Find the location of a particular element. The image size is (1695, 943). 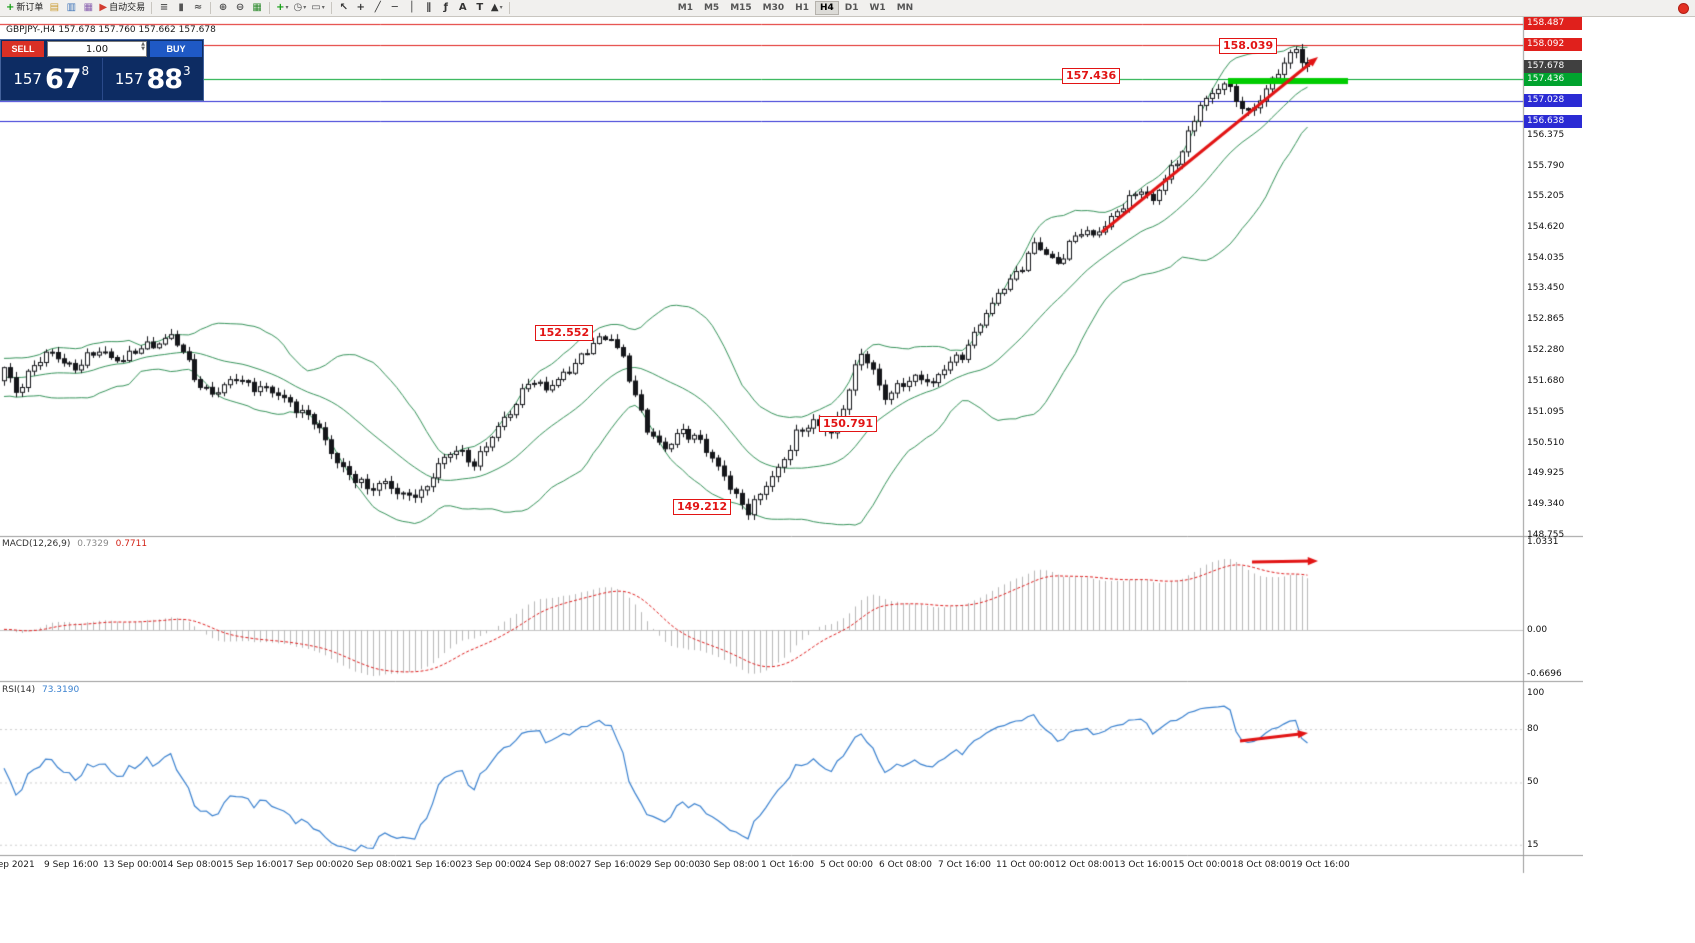

timeframe-m5-button: M5 is located at coordinates (711, 8).